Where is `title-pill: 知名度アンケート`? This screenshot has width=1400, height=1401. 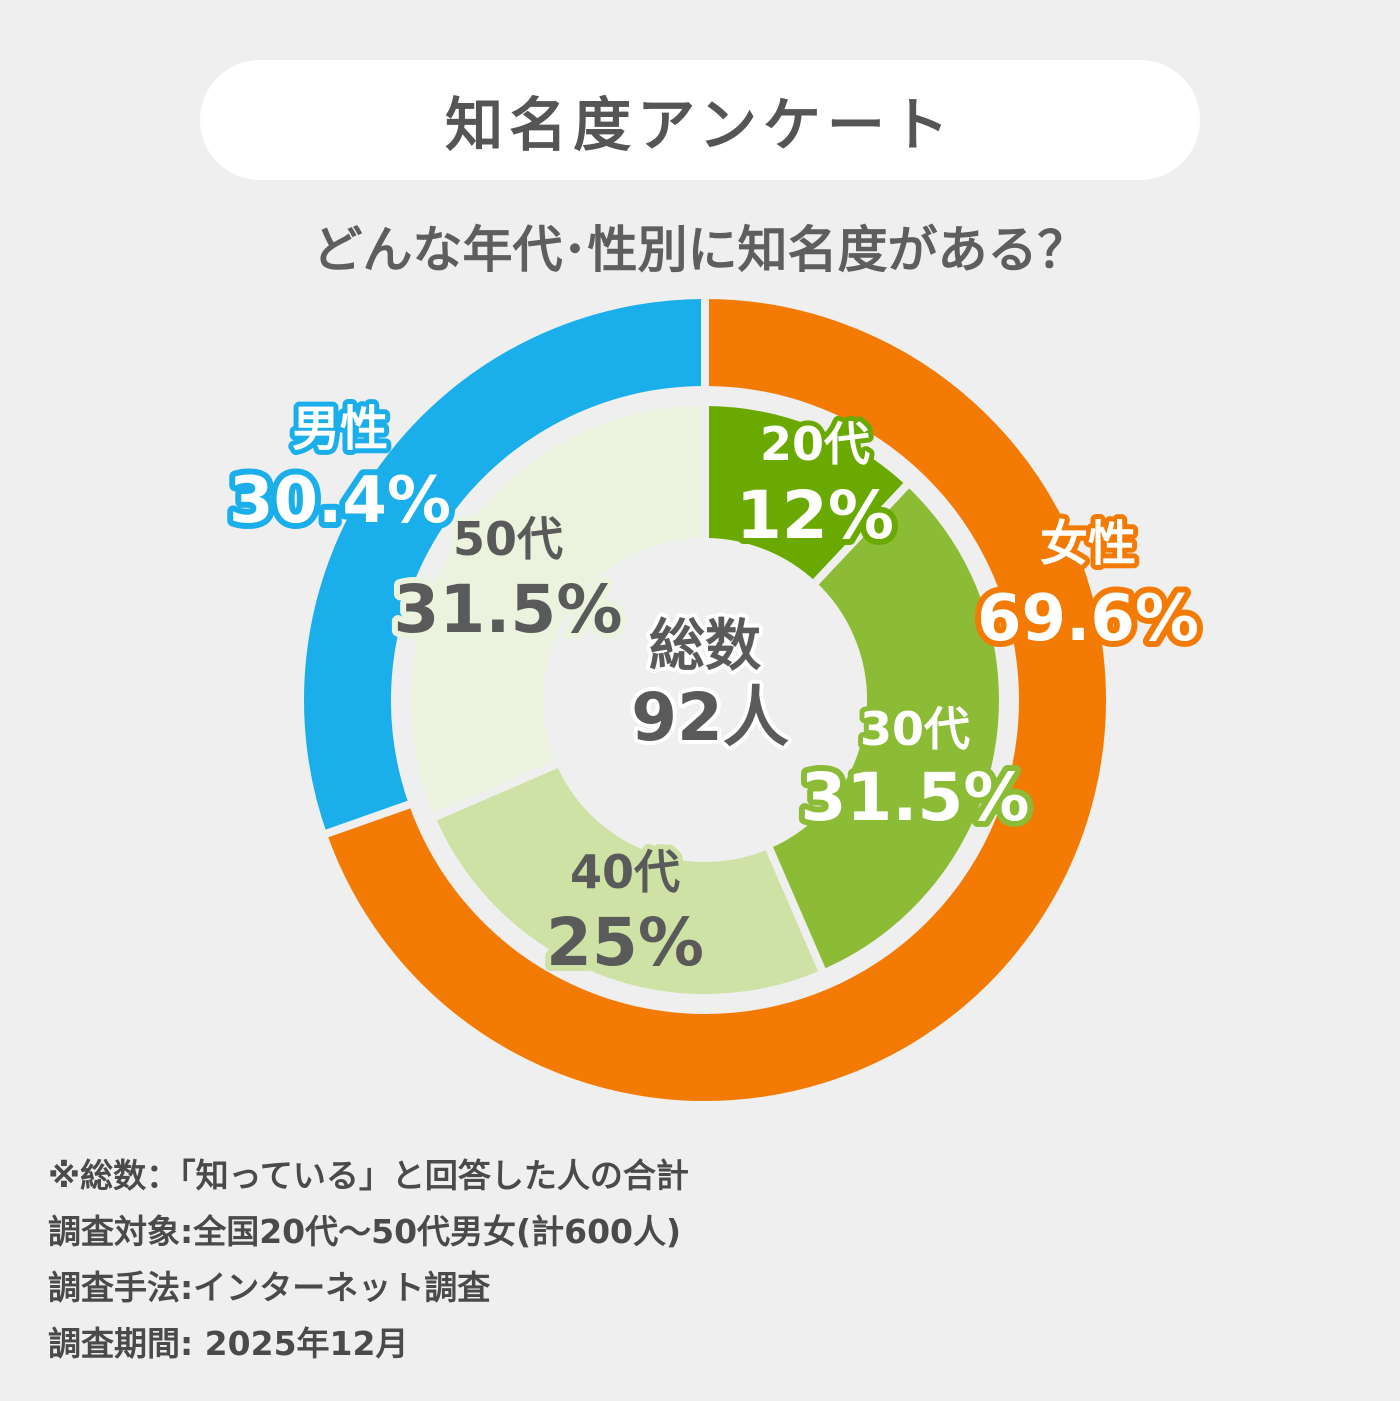 title-pill: 知名度アンケート is located at coordinates (700, 120).